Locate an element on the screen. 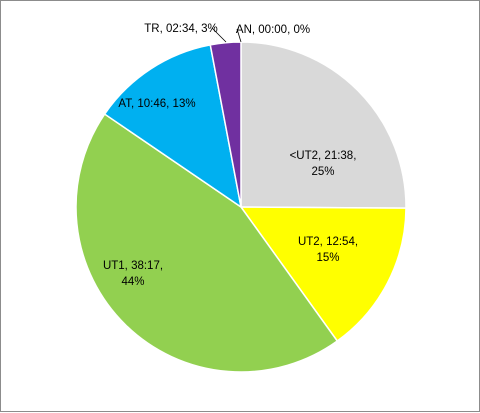  data-label-at: AT, 10:46, 13% is located at coordinates (156, 104).